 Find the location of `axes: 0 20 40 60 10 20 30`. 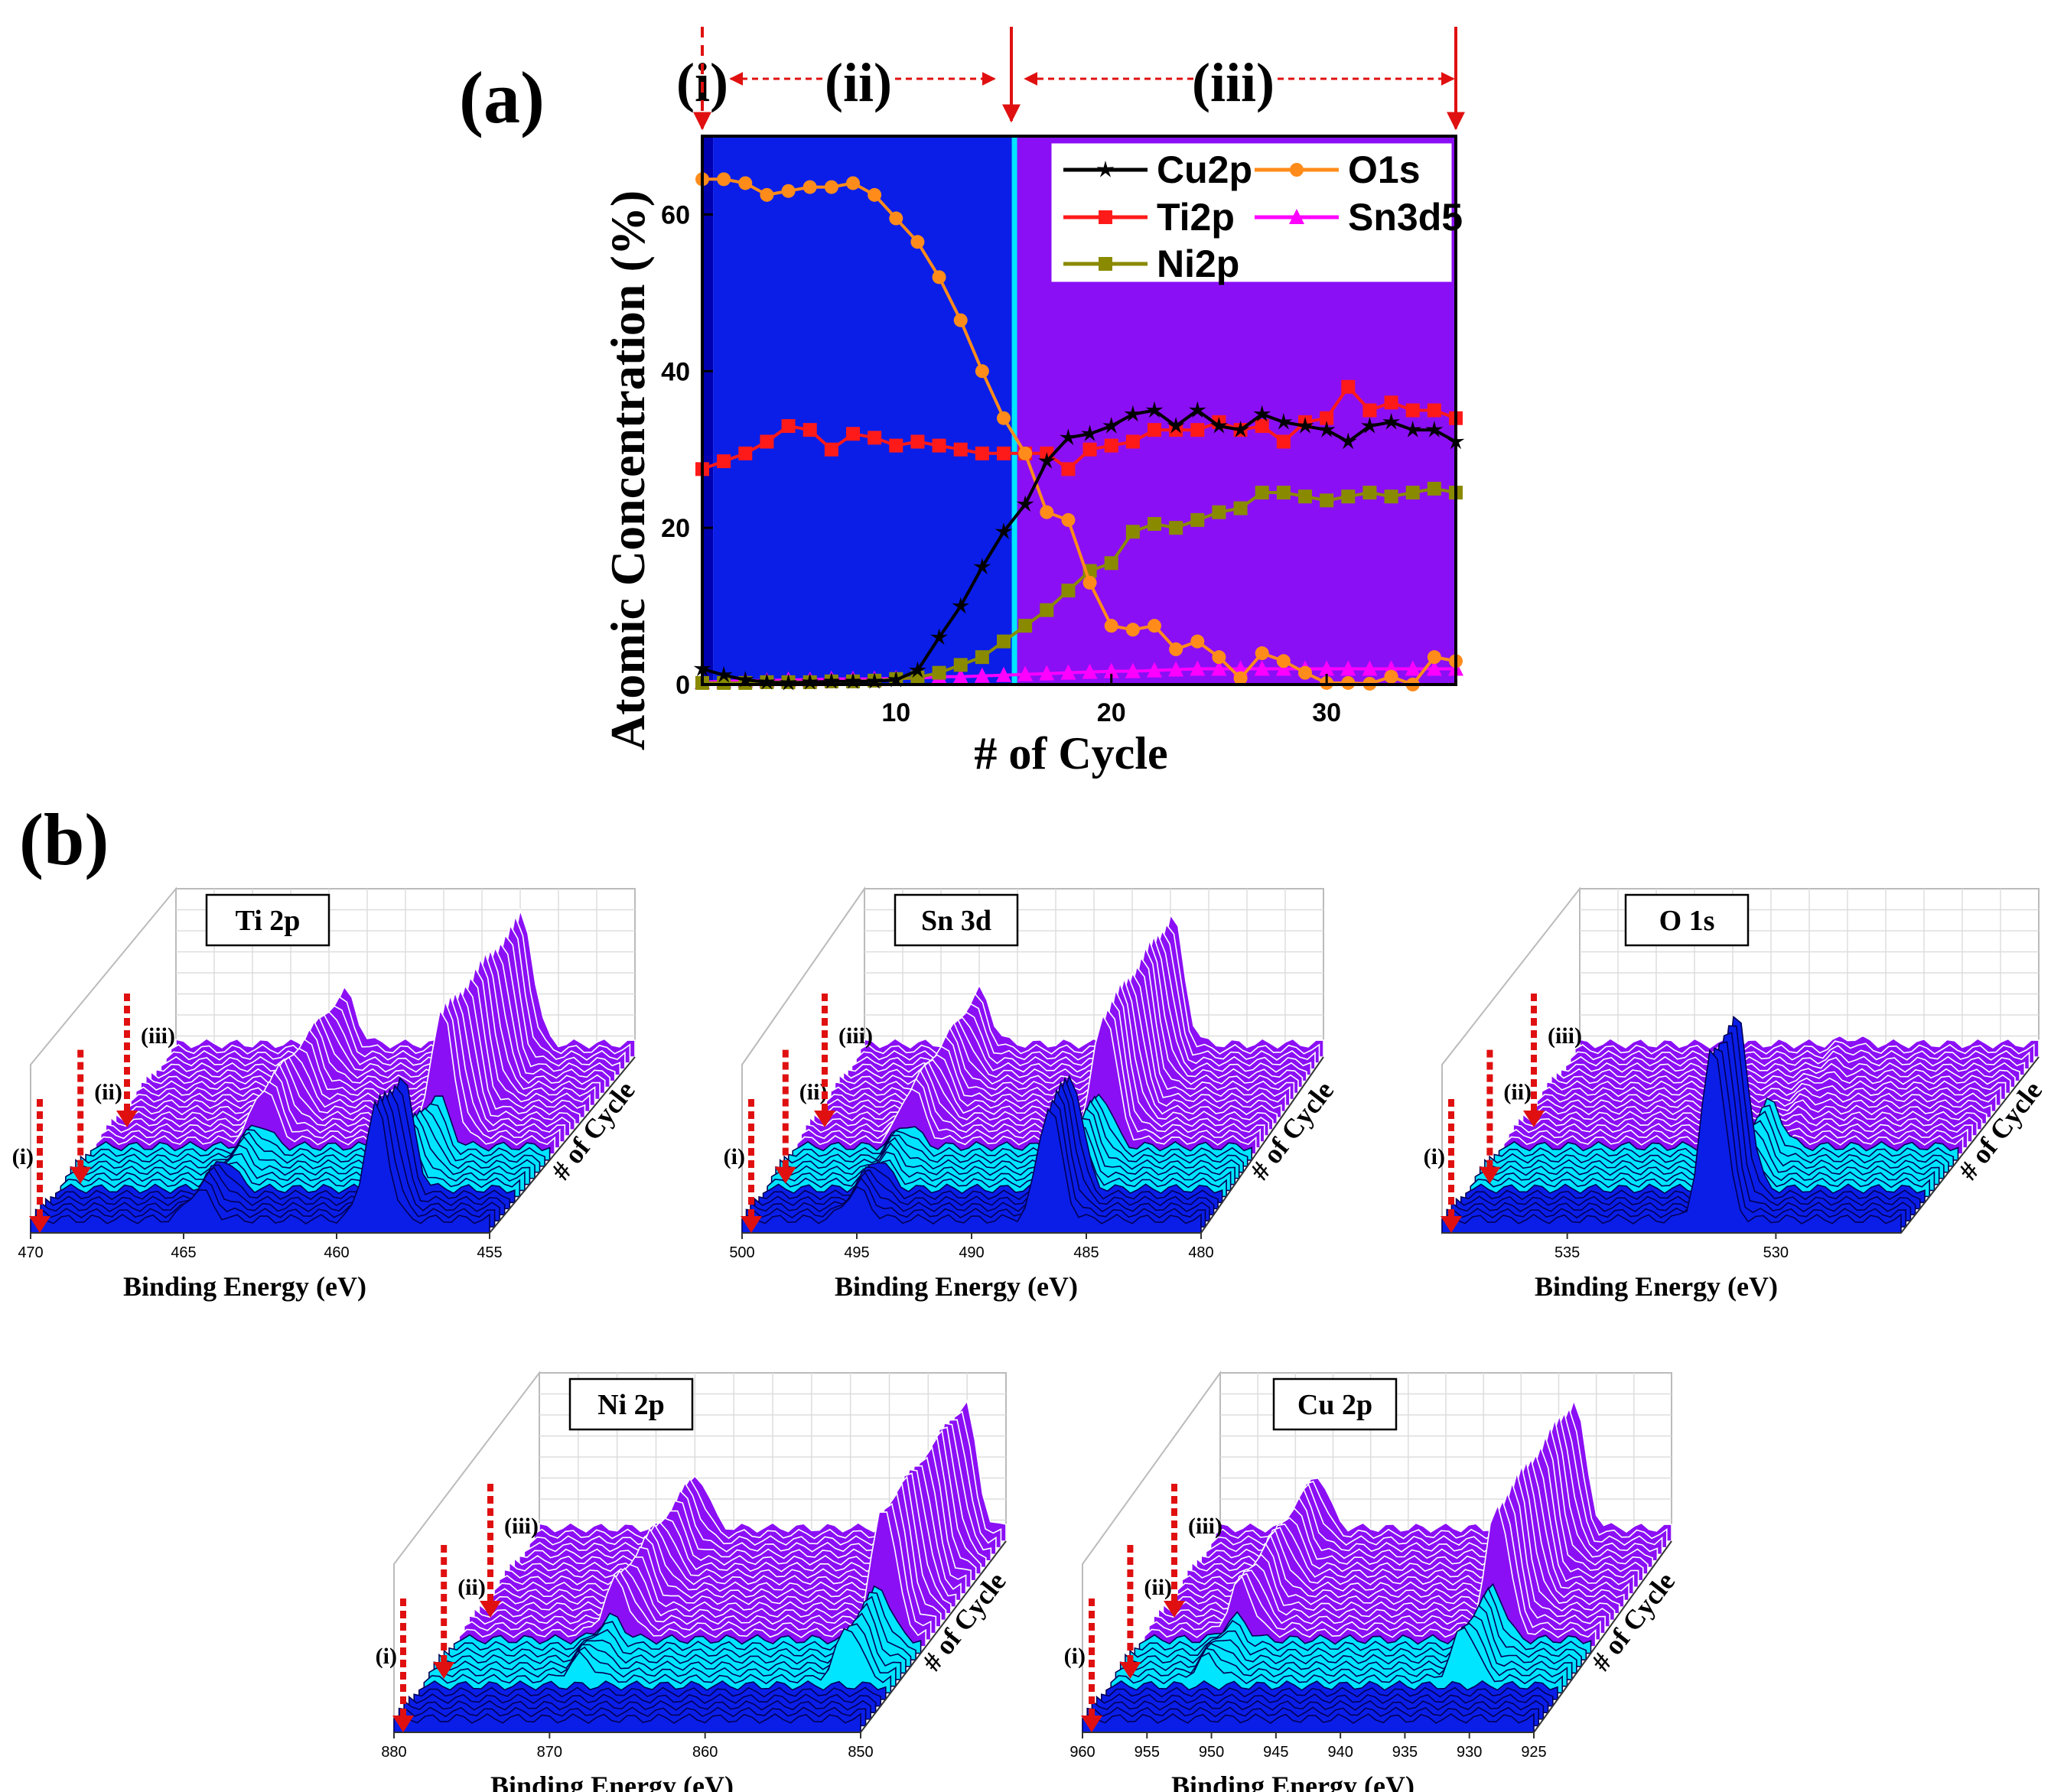

axes: 0 20 40 60 10 20 30 is located at coordinates (1059, 431).